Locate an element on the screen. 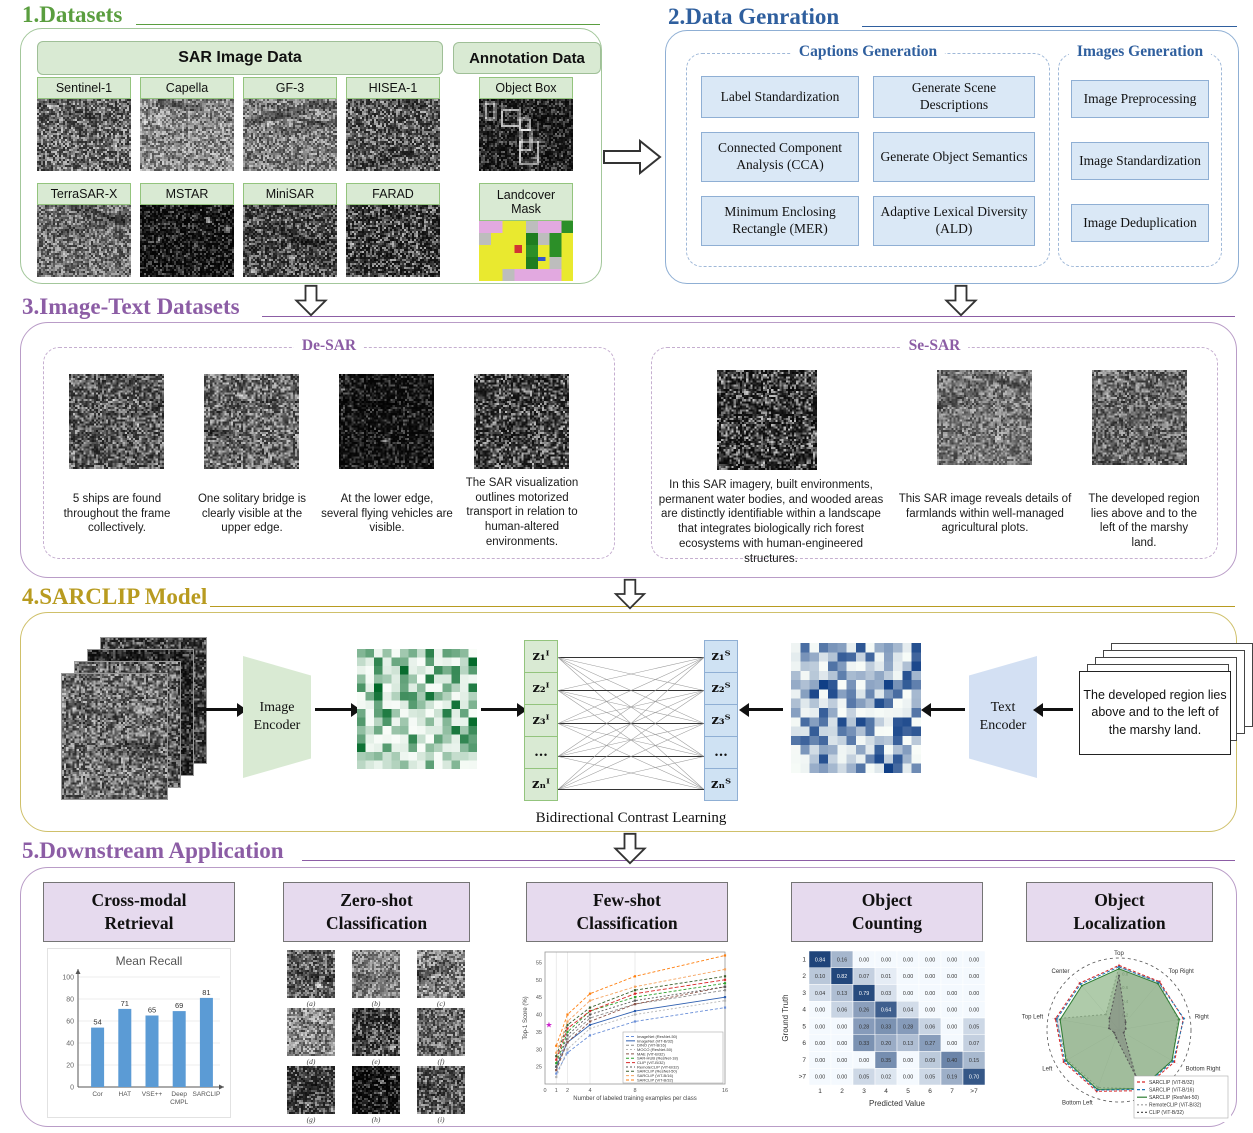 The image size is (1253, 1133). annotation-tile-object-box: Object Box is located at coordinates (526, 124).